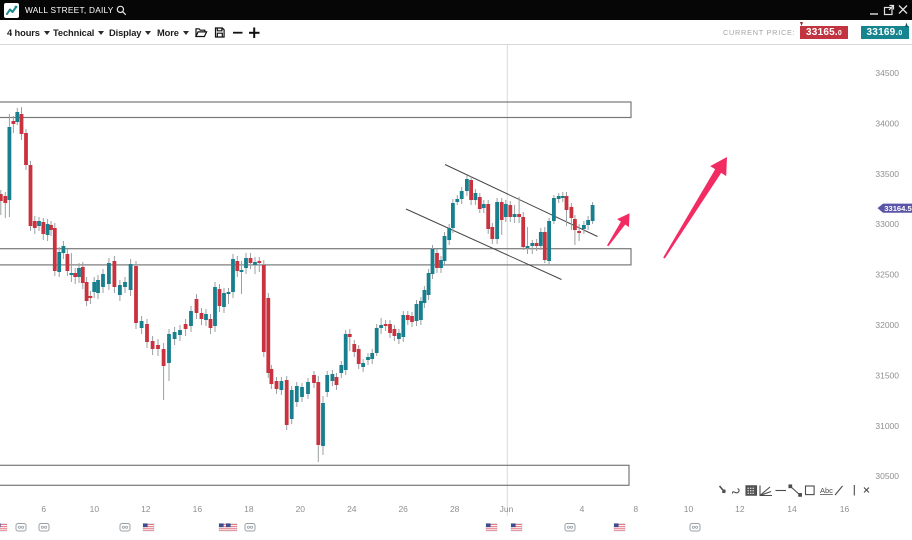 This screenshot has width=912, height=540. I want to click on svg-text: 14, so click(792, 509).